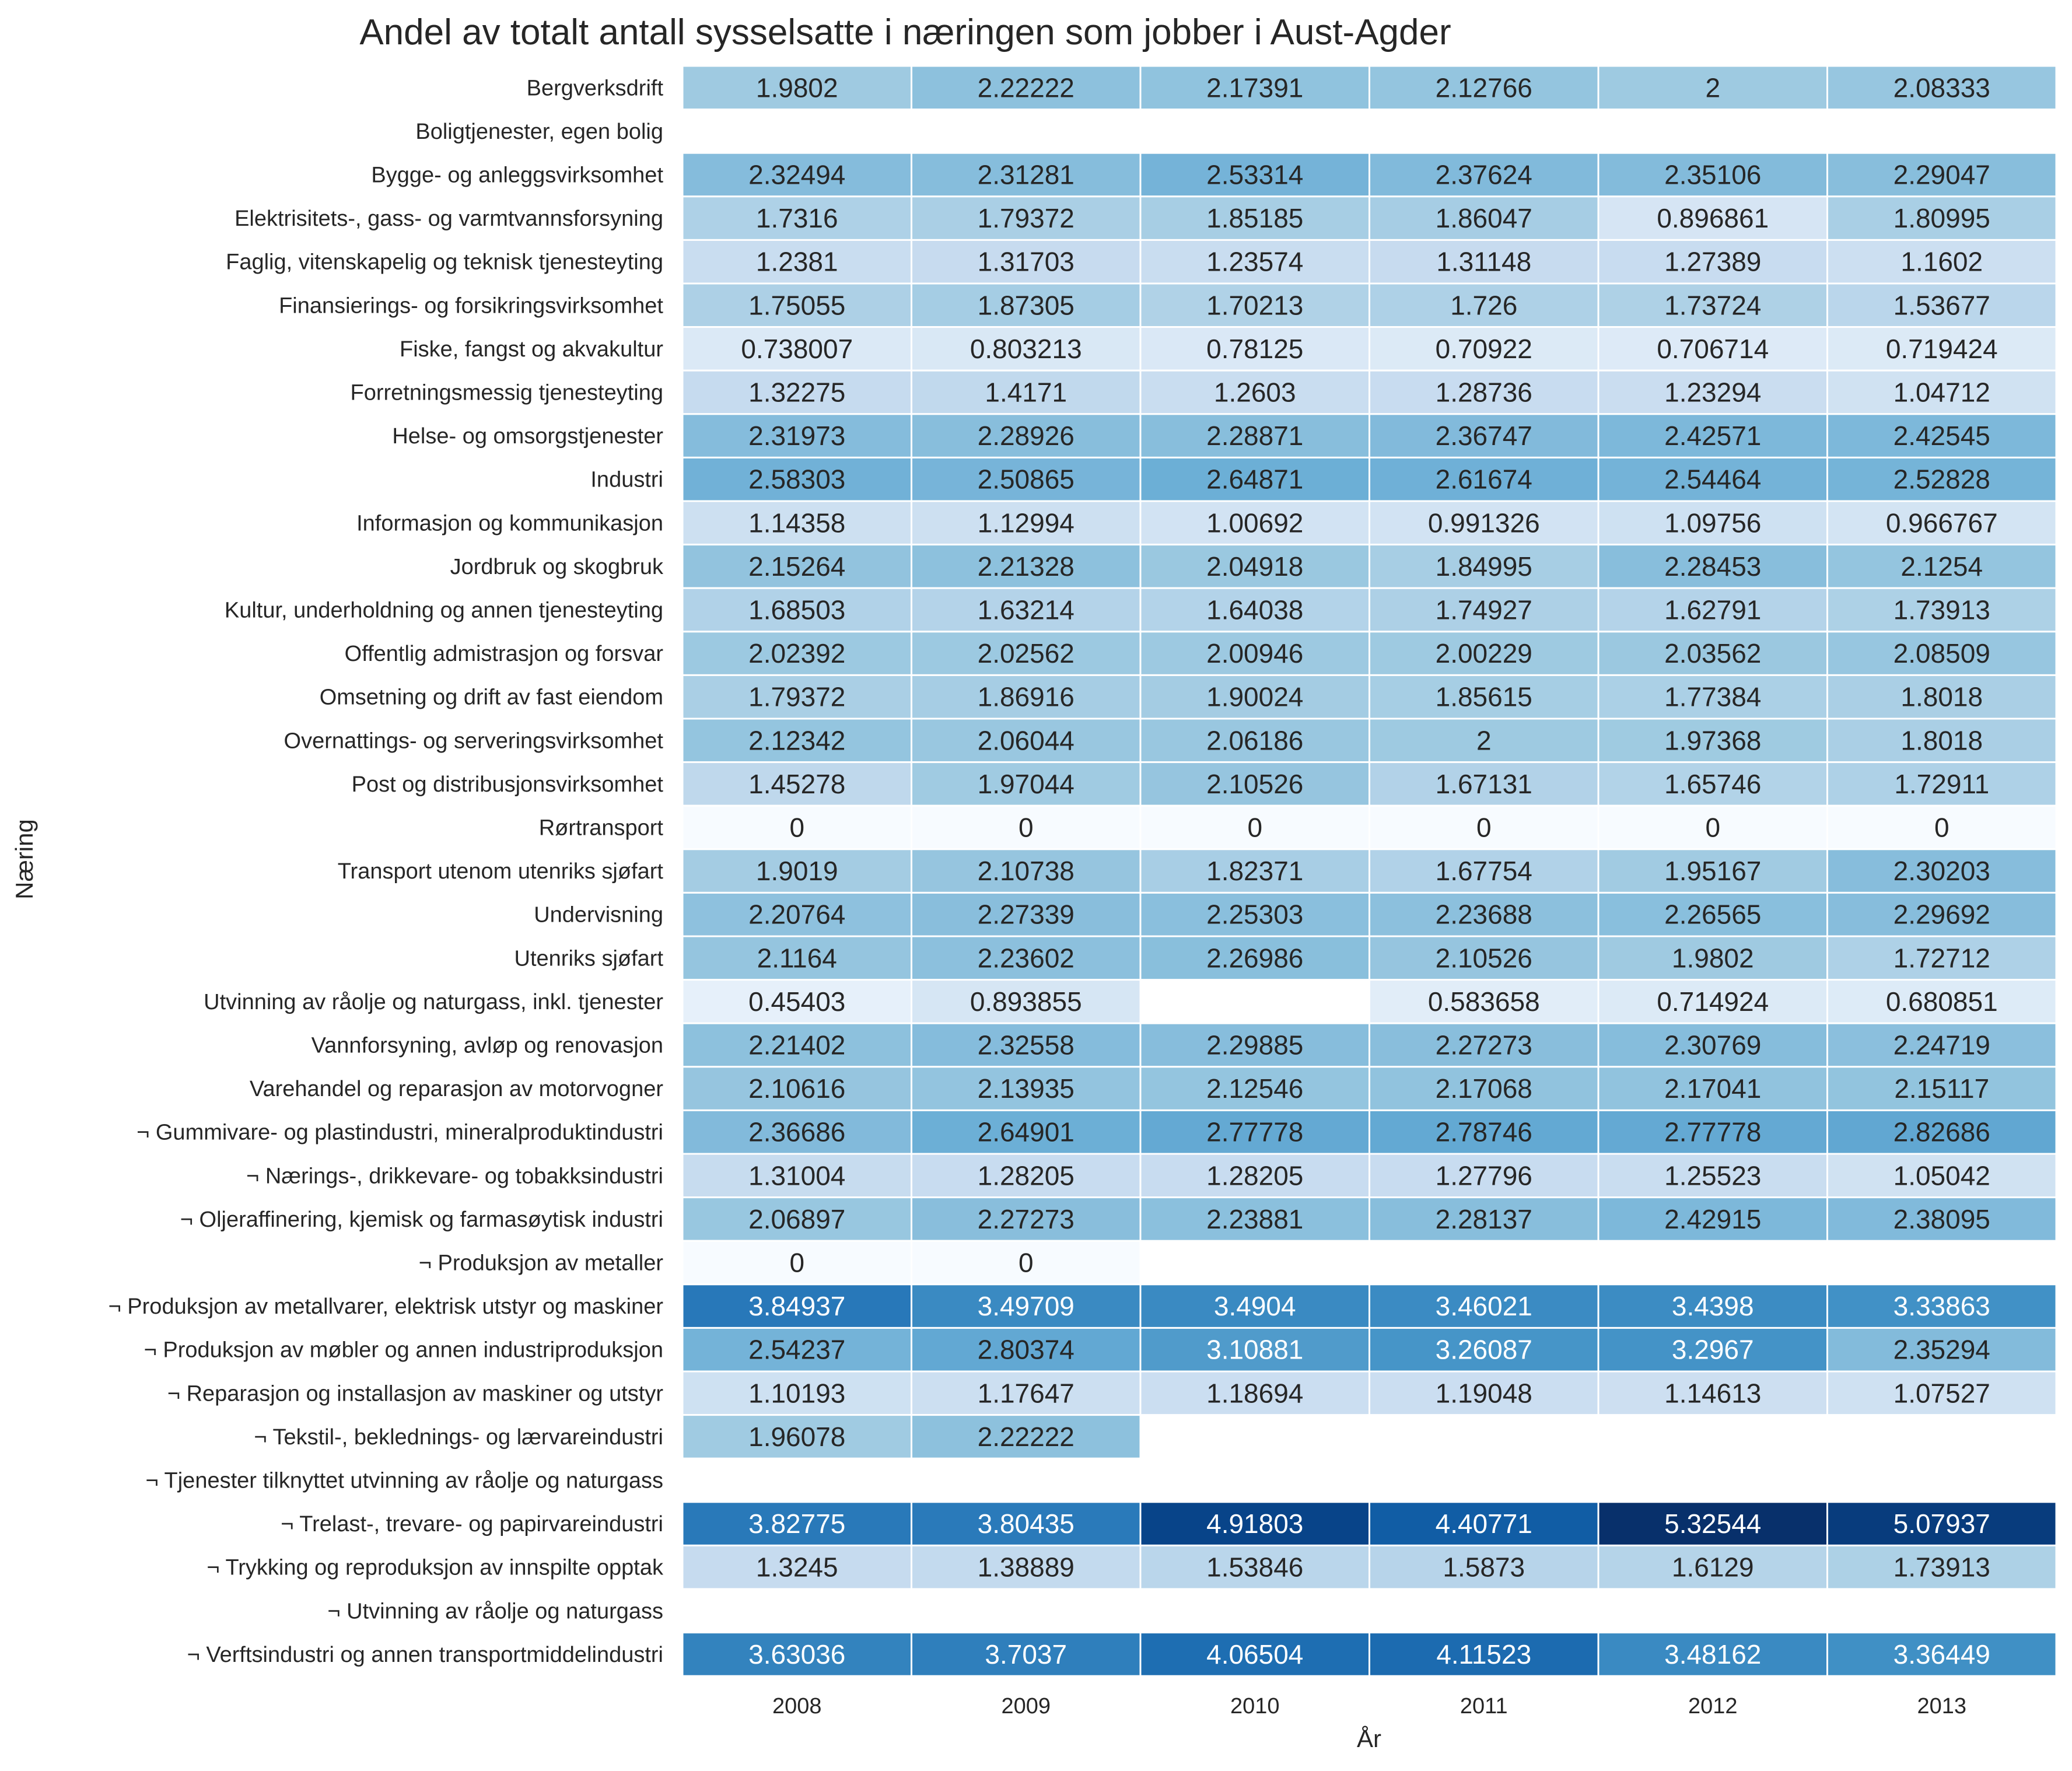 The image size is (2072, 1771). What do you see at coordinates (1942, 480) in the screenshot?
I see `cell-value-label: 2.52828` at bounding box center [1942, 480].